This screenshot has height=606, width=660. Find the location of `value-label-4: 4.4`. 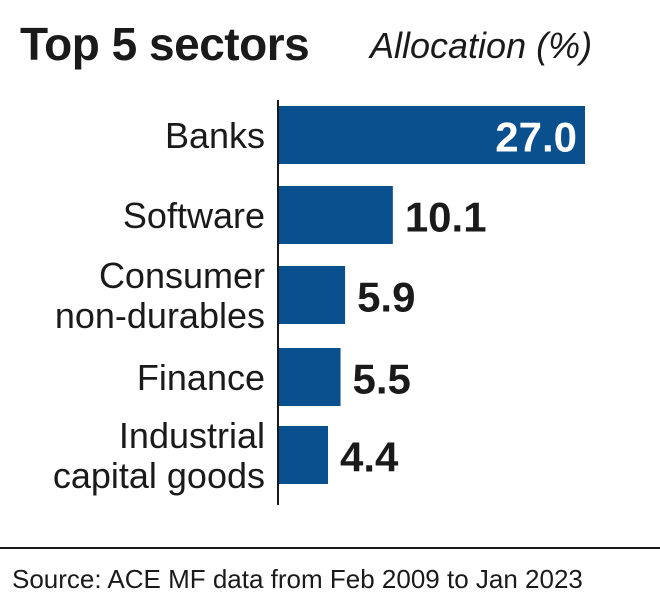

value-label-4: 4.4 is located at coordinates (369, 457).